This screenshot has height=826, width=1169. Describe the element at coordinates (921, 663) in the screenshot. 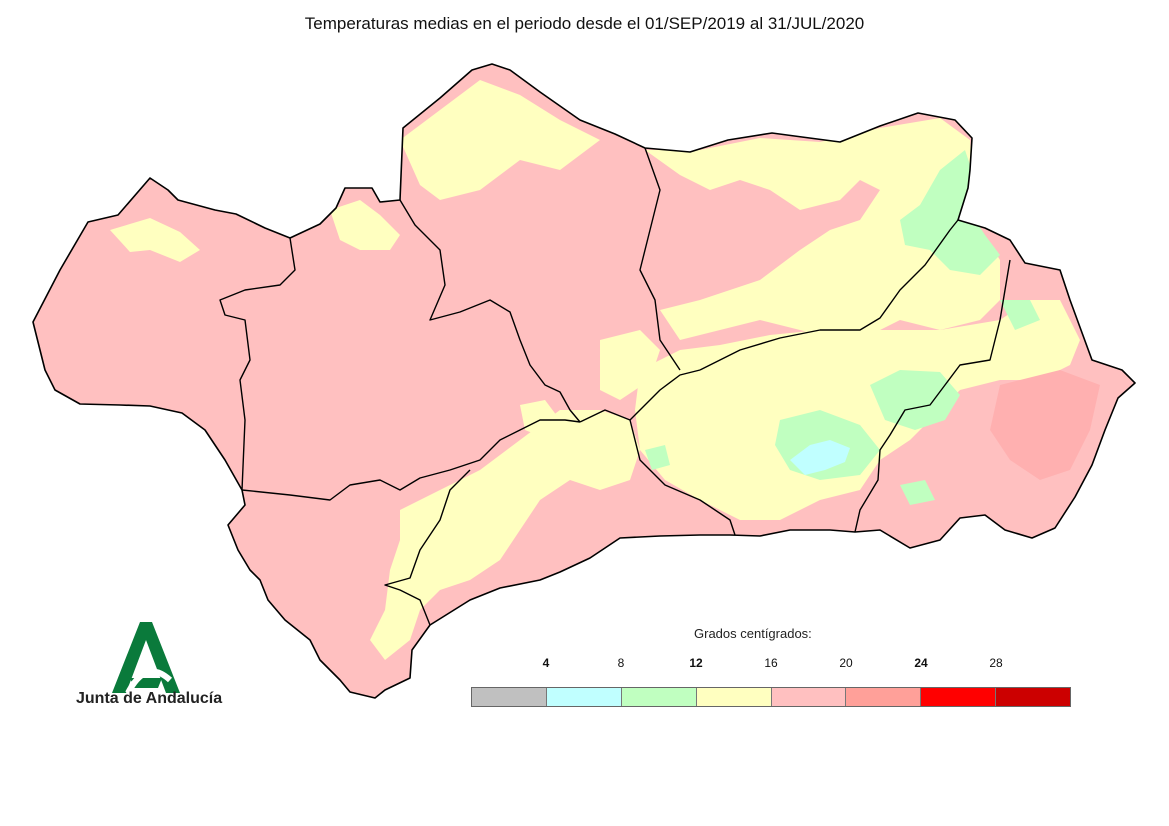

I see `legend-tick-label: 24` at that location.